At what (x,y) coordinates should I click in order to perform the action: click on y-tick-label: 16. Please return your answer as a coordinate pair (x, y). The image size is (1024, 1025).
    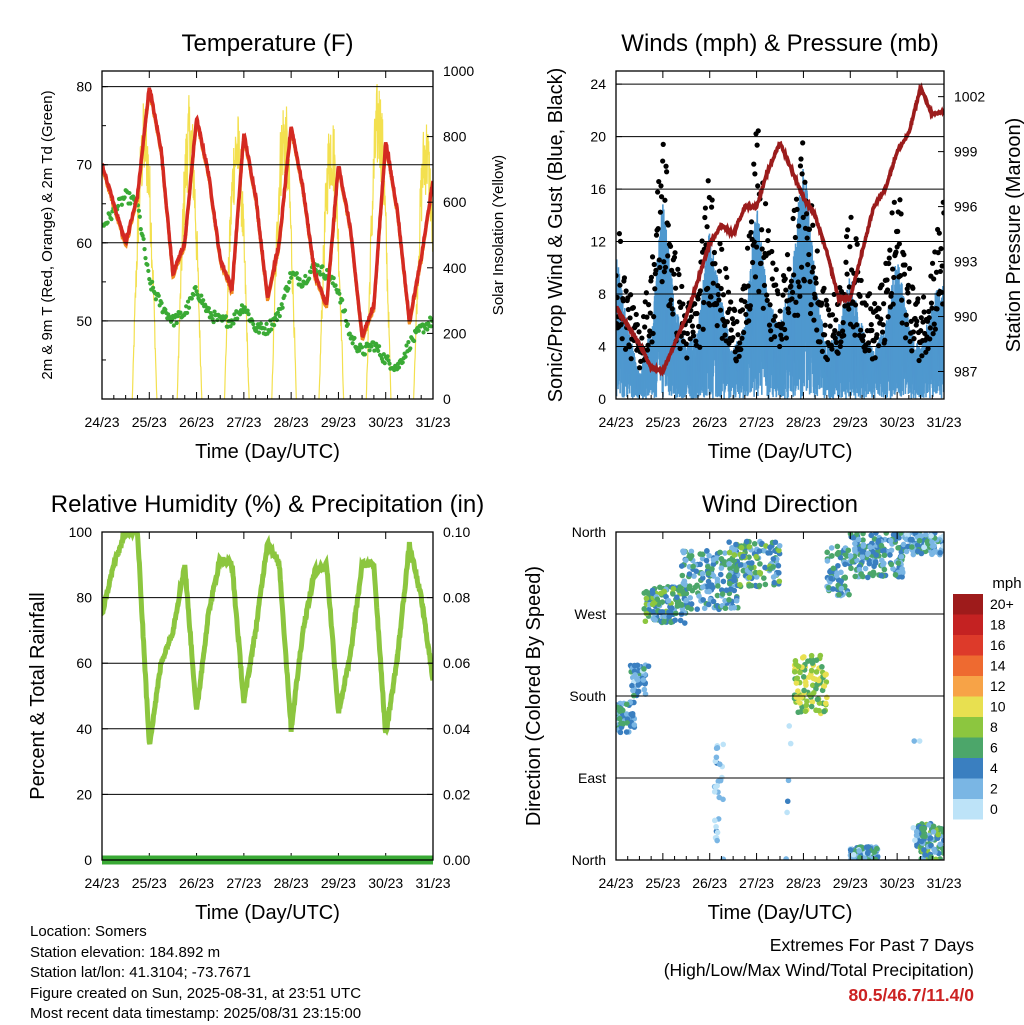
    Looking at the image, I should click on (598, 189).